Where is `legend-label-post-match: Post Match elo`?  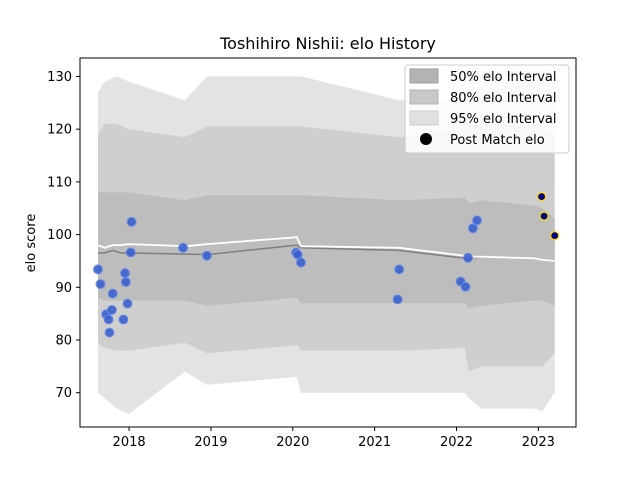
legend-label-post-match: Post Match elo is located at coordinates (497, 140).